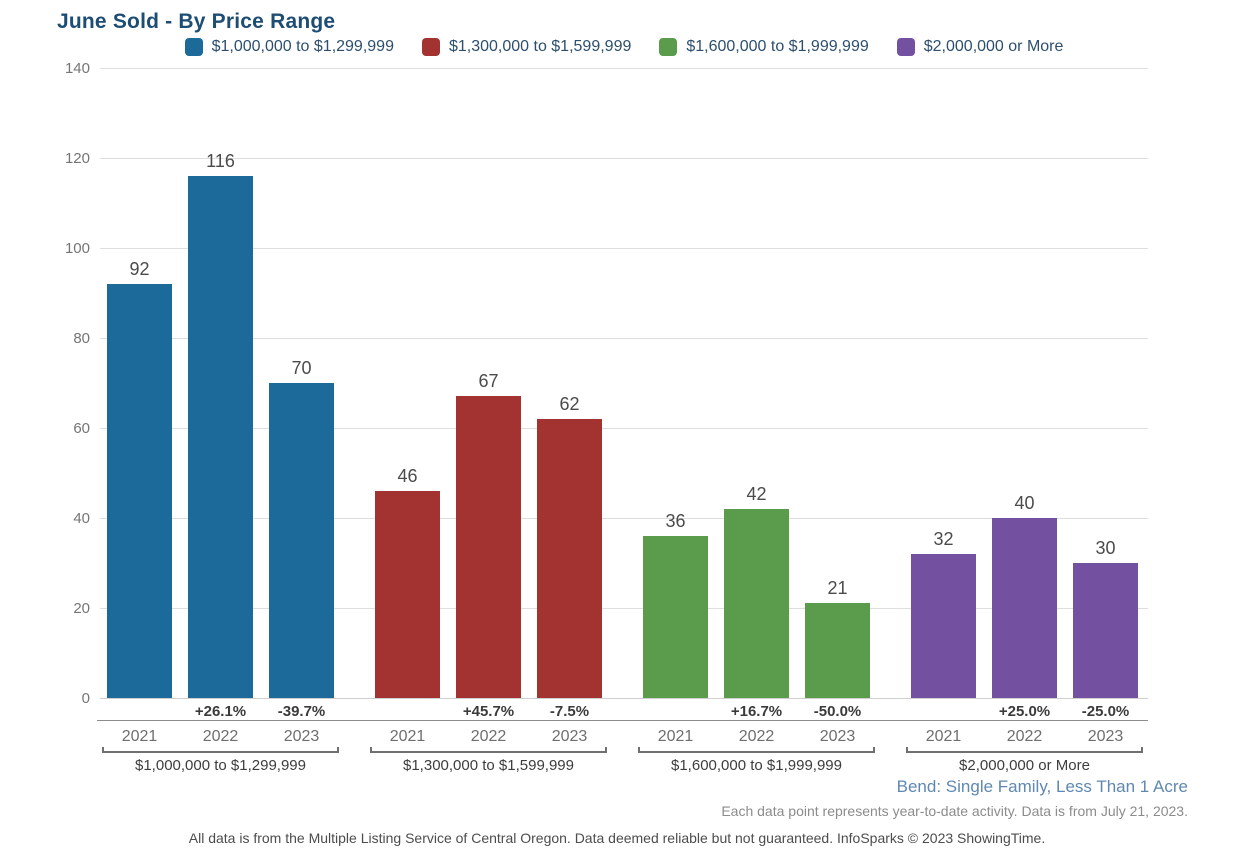  What do you see at coordinates (81, 338) in the screenshot?
I see `y-axis-tick-label: 80` at bounding box center [81, 338].